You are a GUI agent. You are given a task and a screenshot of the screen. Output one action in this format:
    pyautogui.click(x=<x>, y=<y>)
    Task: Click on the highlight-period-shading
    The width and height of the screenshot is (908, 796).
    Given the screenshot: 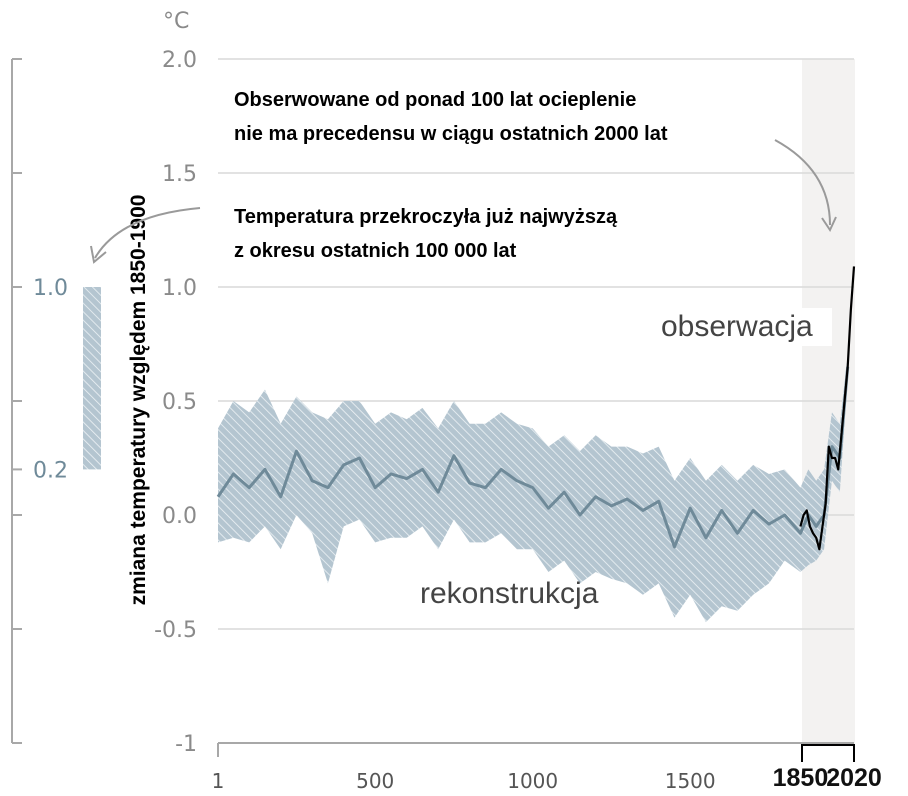 What is the action you would take?
    pyautogui.click(x=828, y=402)
    